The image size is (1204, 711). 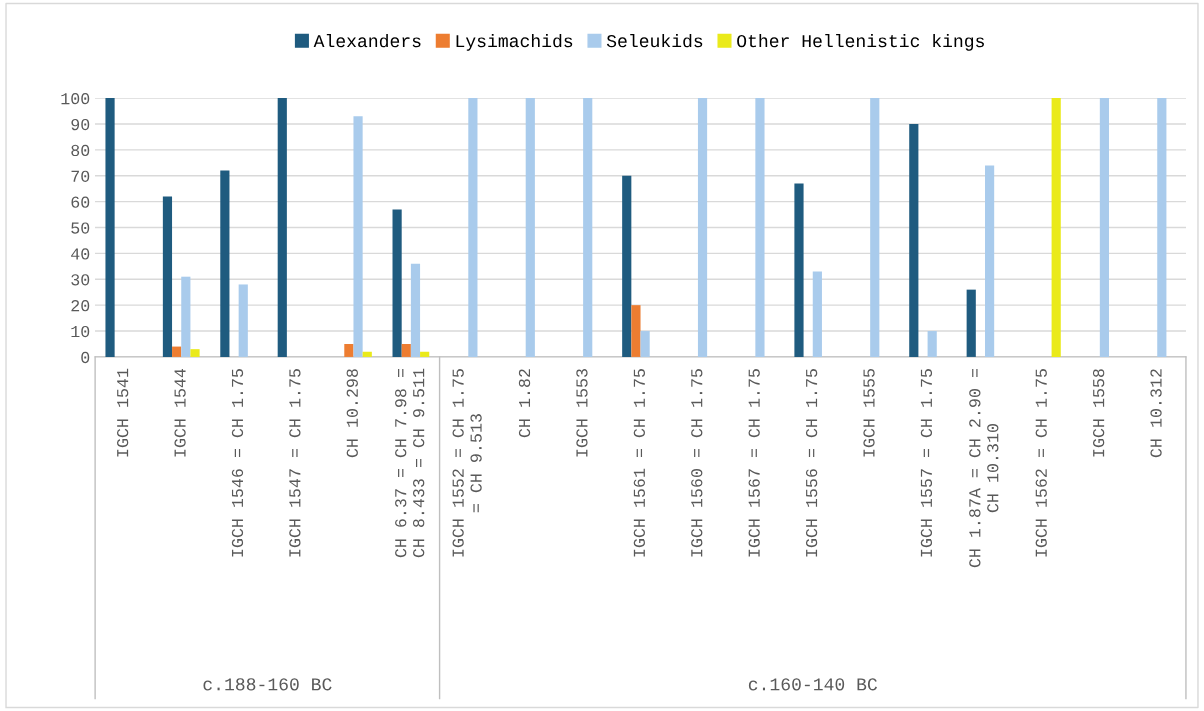 What do you see at coordinates (654, 40) in the screenshot?
I see `legend-label: Seleukids` at bounding box center [654, 40].